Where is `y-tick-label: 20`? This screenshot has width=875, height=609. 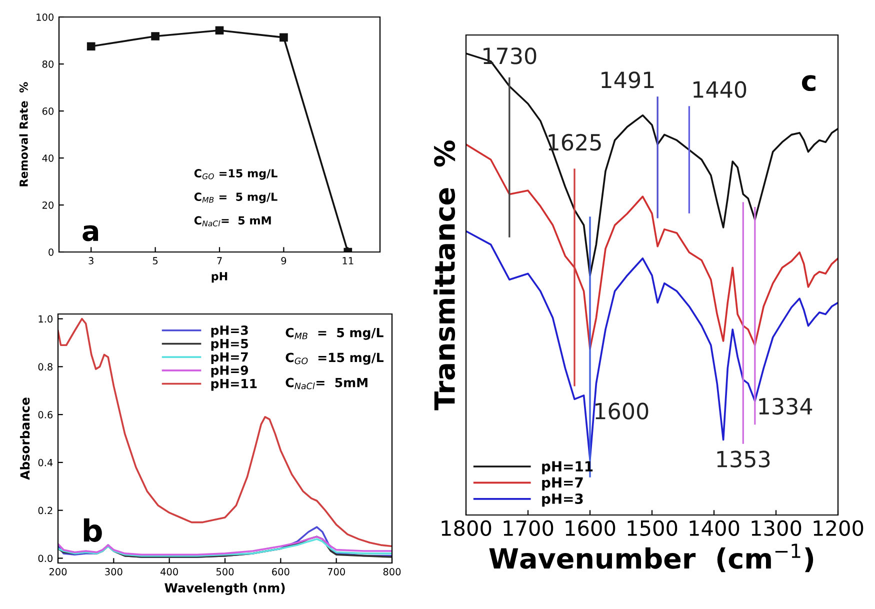 y-tick-label: 20 is located at coordinates (48, 205).